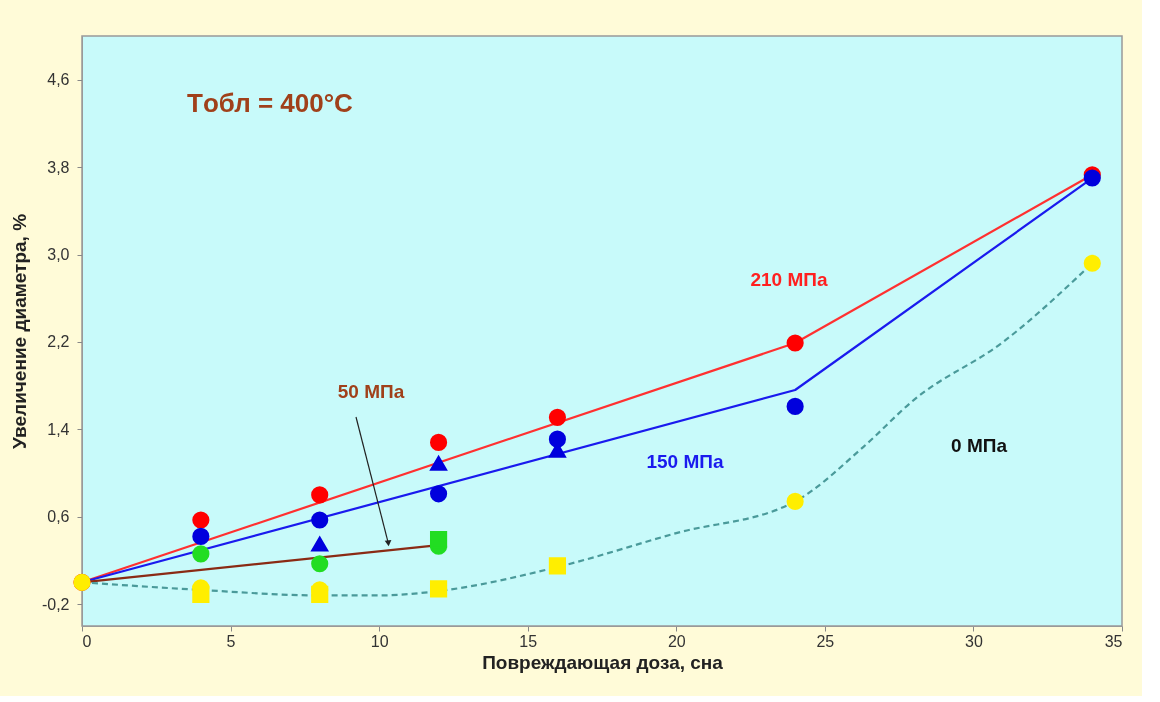 The width and height of the screenshot is (1160, 702). Describe the element at coordinates (379, 641) in the screenshot. I see `x-tick-label: 10` at that location.